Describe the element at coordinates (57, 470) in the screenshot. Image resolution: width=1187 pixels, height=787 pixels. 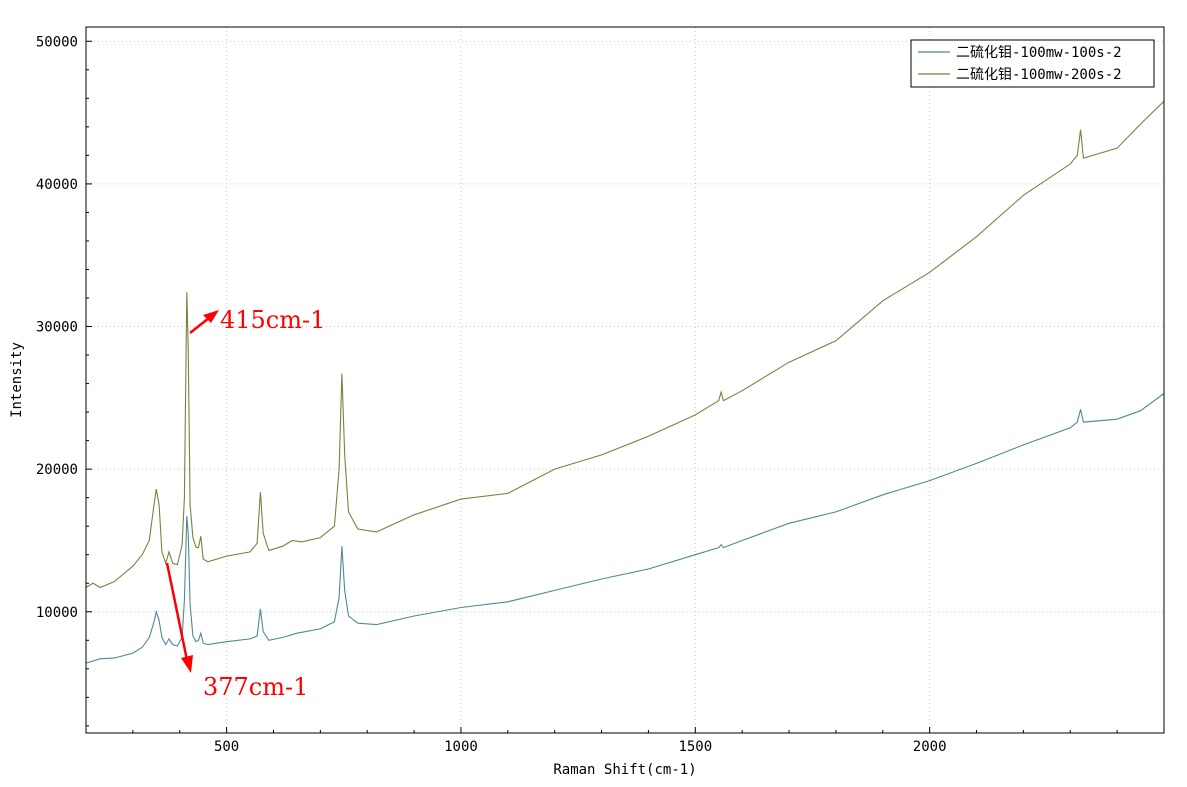
I see `y-tick-label: 20000` at that location.